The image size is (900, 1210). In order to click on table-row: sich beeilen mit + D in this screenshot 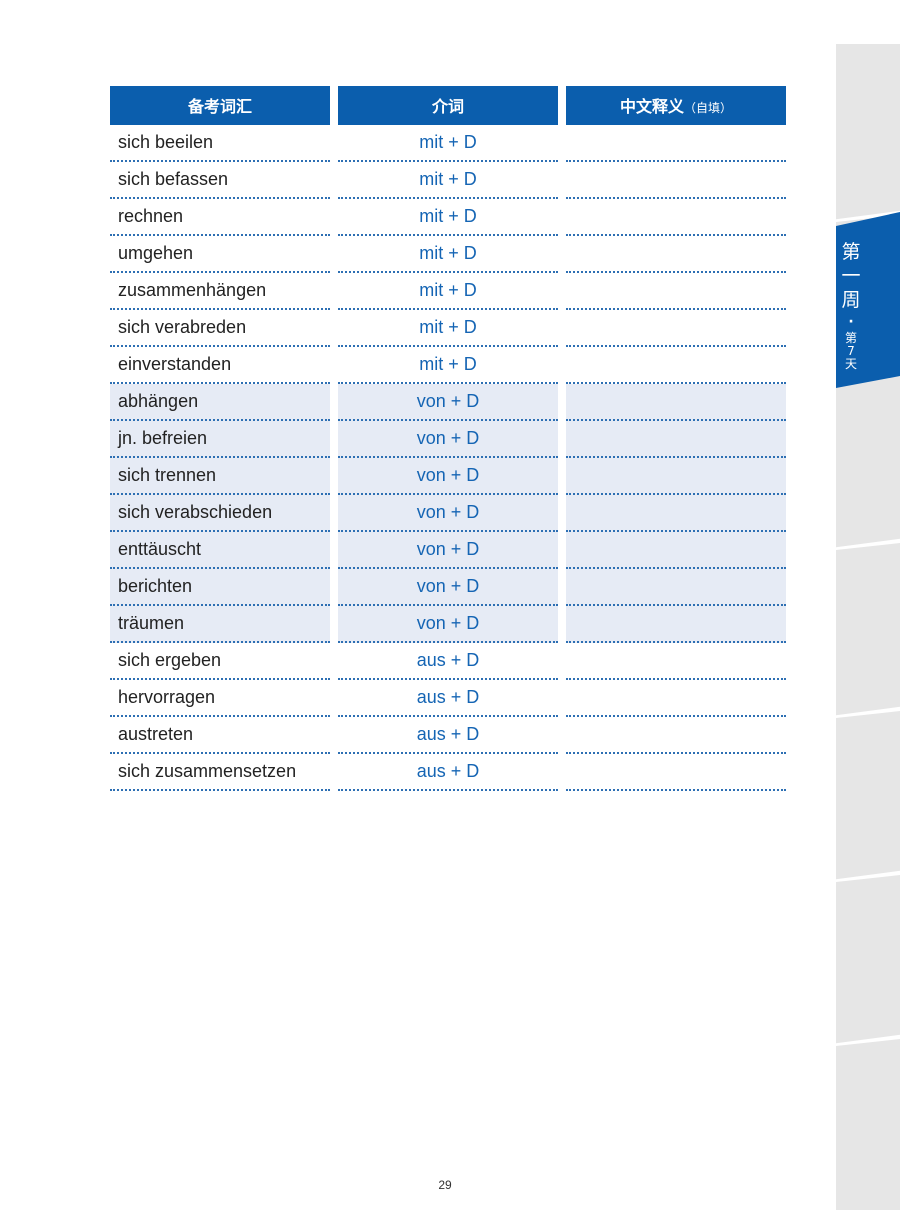, I will do `click(448, 143)`.